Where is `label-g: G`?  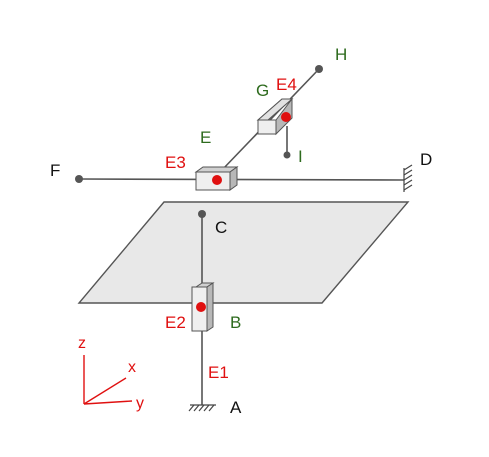 label-g: G is located at coordinates (262, 90).